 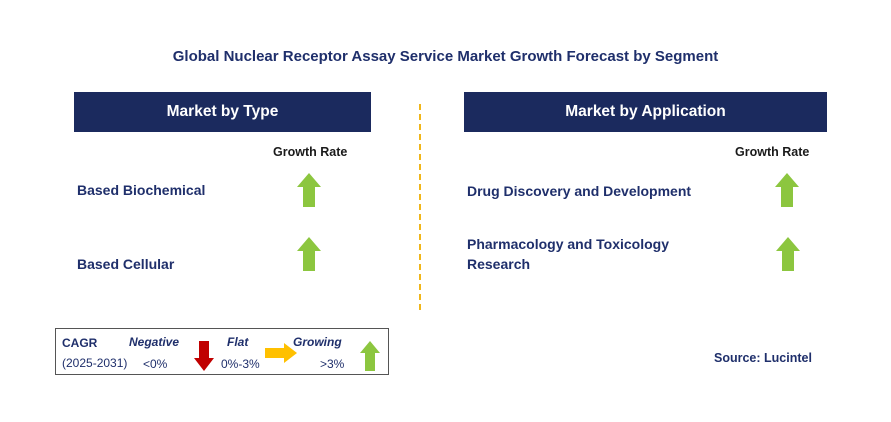 I want to click on panel-divider, so click(x=420, y=207).